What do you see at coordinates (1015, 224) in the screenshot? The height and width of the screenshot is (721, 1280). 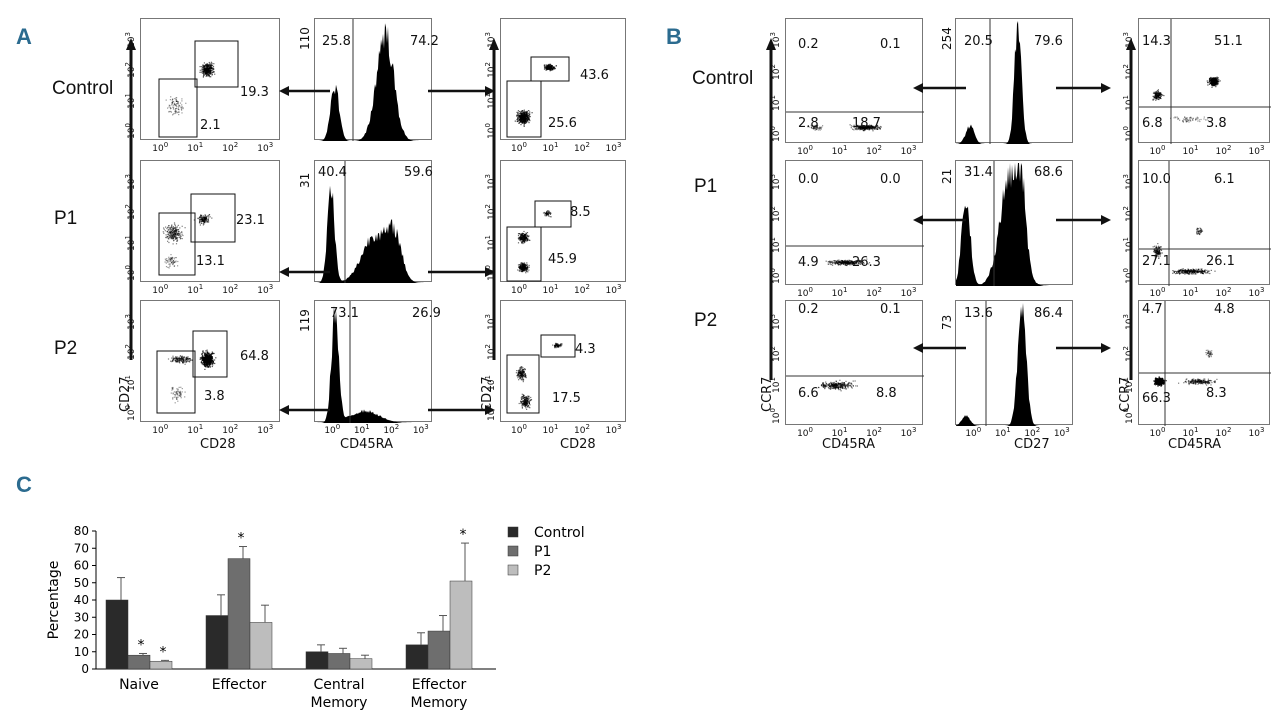 I see `histogram-area` at bounding box center [1015, 224].